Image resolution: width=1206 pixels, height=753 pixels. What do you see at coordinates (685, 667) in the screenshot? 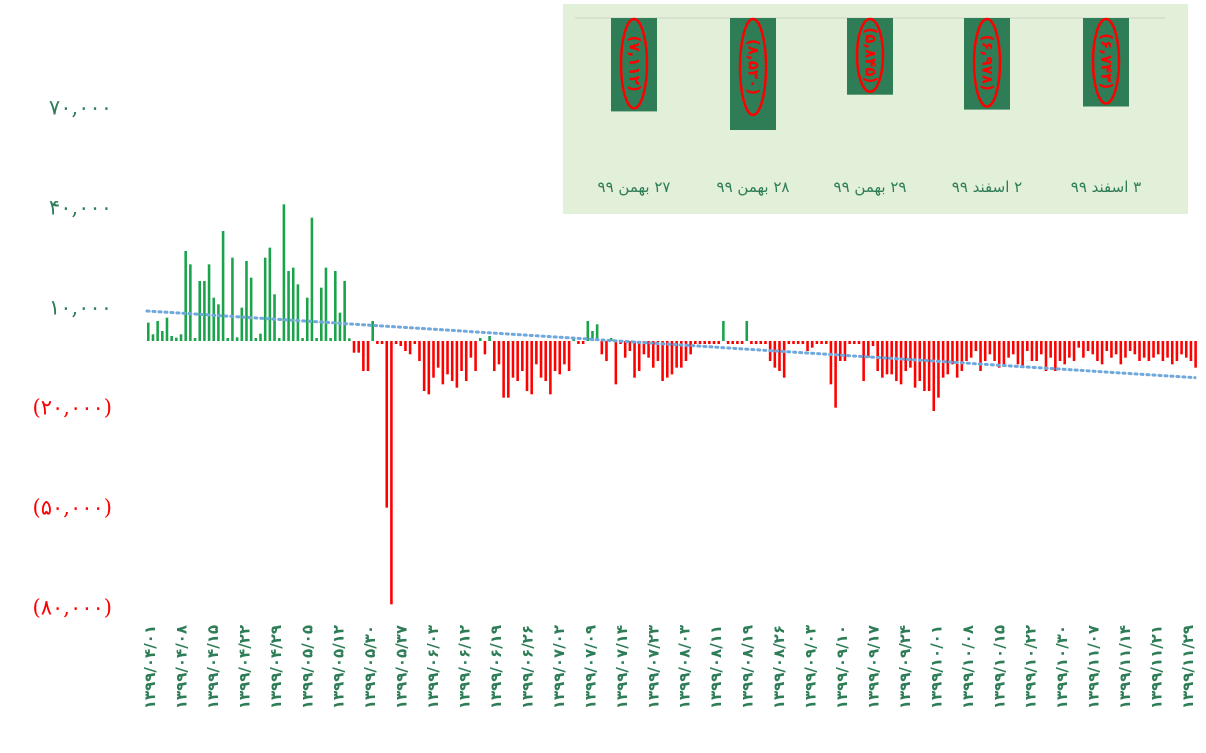
I see `x-tick-label: ۱۳۹۹/۰۸/۰۳` at bounding box center [685, 667].